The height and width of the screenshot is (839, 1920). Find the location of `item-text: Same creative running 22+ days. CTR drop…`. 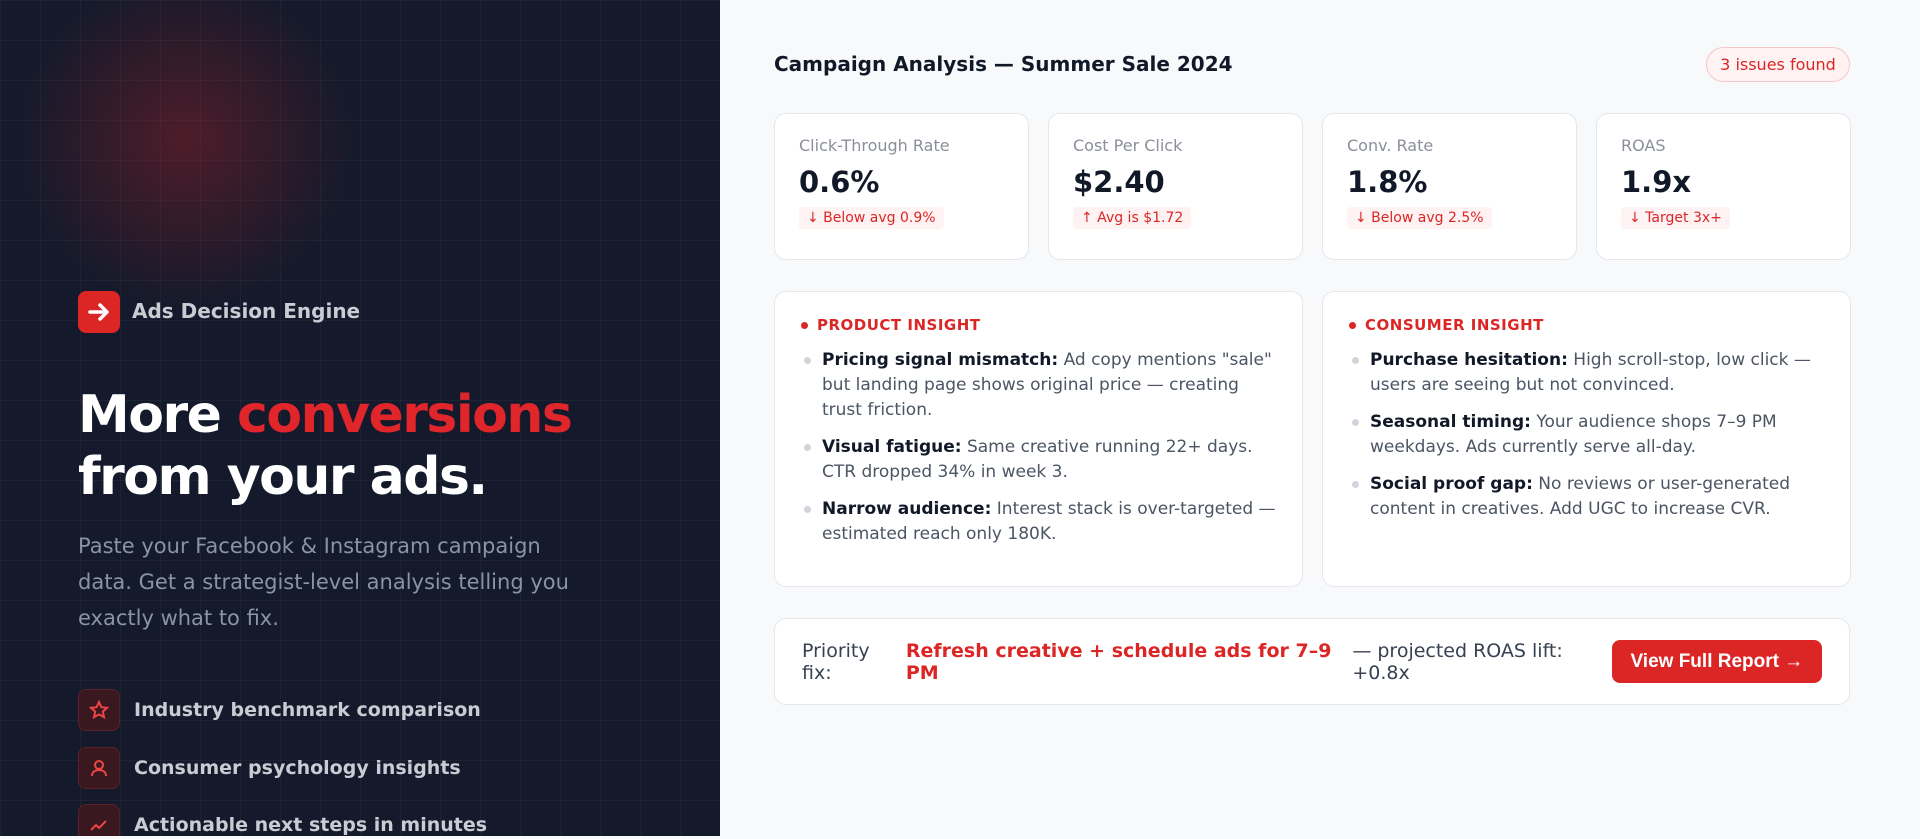

item-text: Same creative running 22+ days. CTR drop… is located at coordinates (1037, 459).